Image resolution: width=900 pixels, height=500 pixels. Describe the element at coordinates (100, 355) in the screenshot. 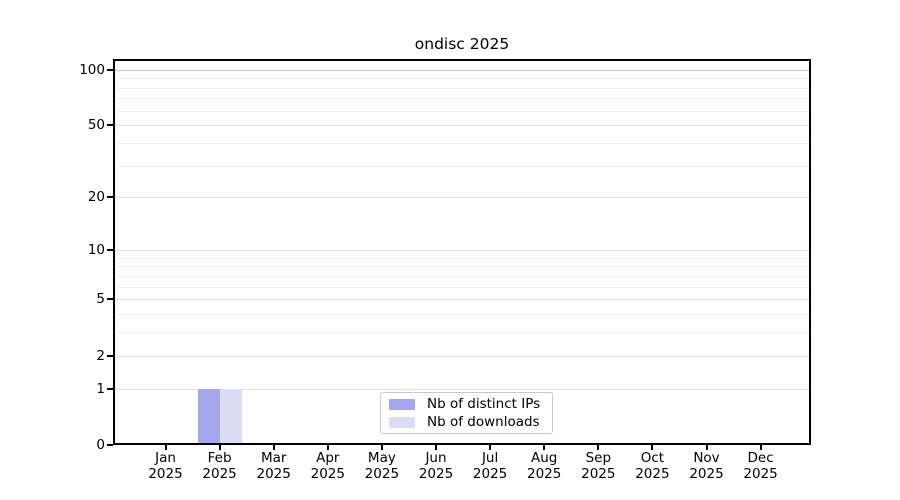

I see `y-tick-label: 2` at that location.